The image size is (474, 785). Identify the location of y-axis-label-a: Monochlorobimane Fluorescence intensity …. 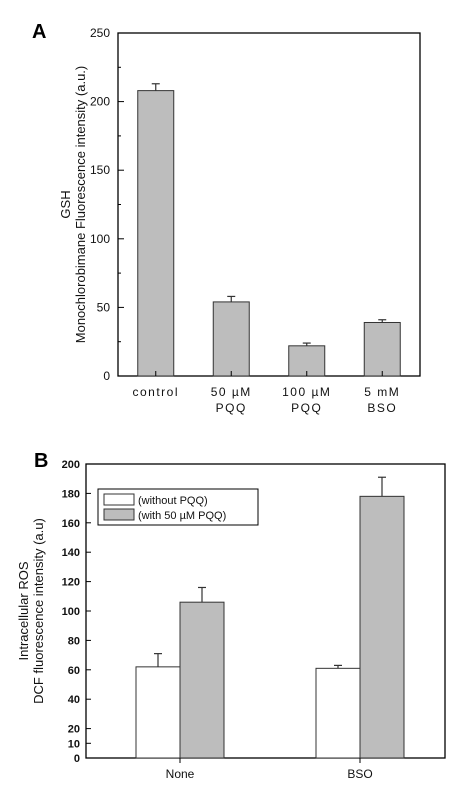
(80, 204).